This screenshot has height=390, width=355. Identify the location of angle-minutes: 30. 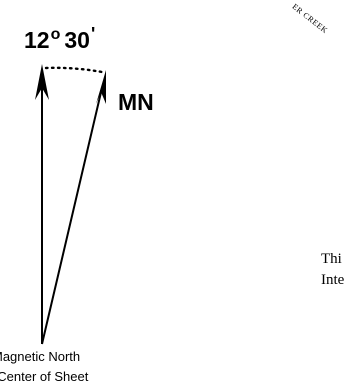
(77, 40).